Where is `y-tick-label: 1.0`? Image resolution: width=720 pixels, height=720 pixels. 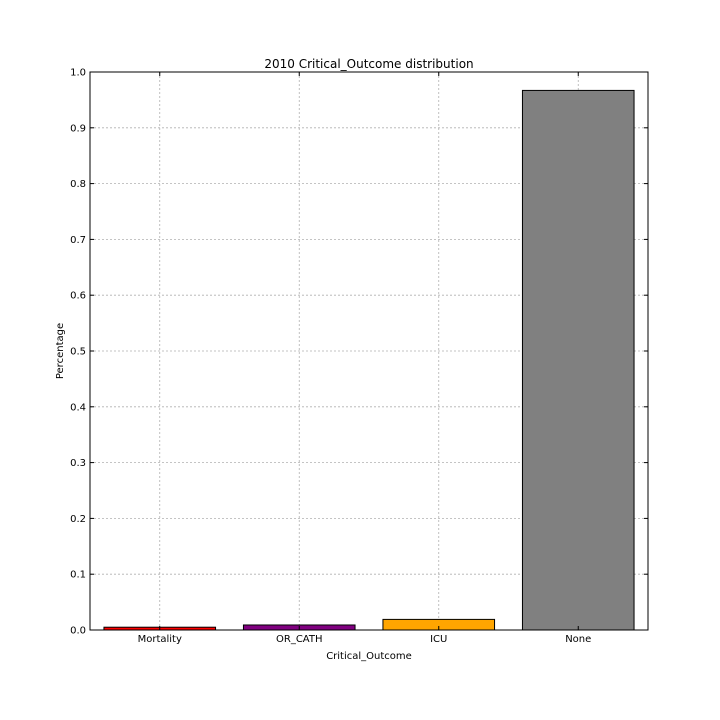 y-tick-label: 1.0 is located at coordinates (78, 73).